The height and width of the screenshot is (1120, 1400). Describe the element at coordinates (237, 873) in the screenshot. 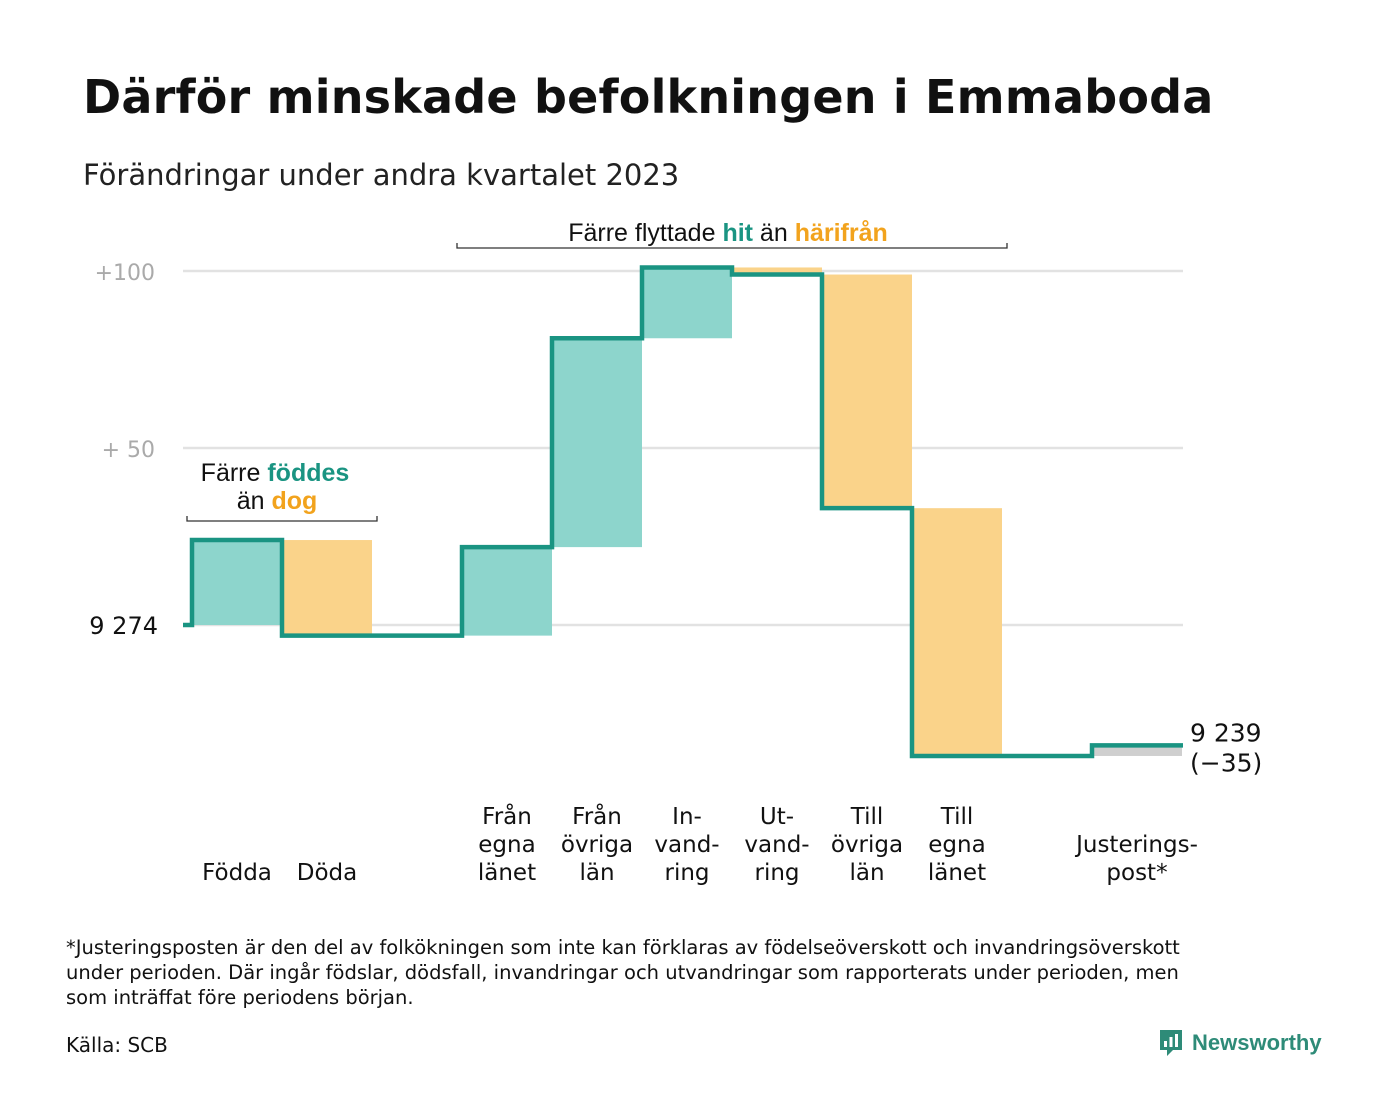

I see `x-category-label: Födda` at that location.